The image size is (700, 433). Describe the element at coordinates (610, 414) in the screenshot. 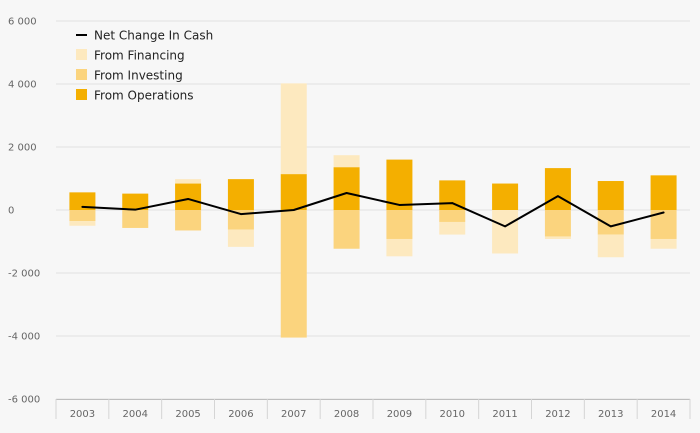

I see `x-tick-label: 2013` at that location.